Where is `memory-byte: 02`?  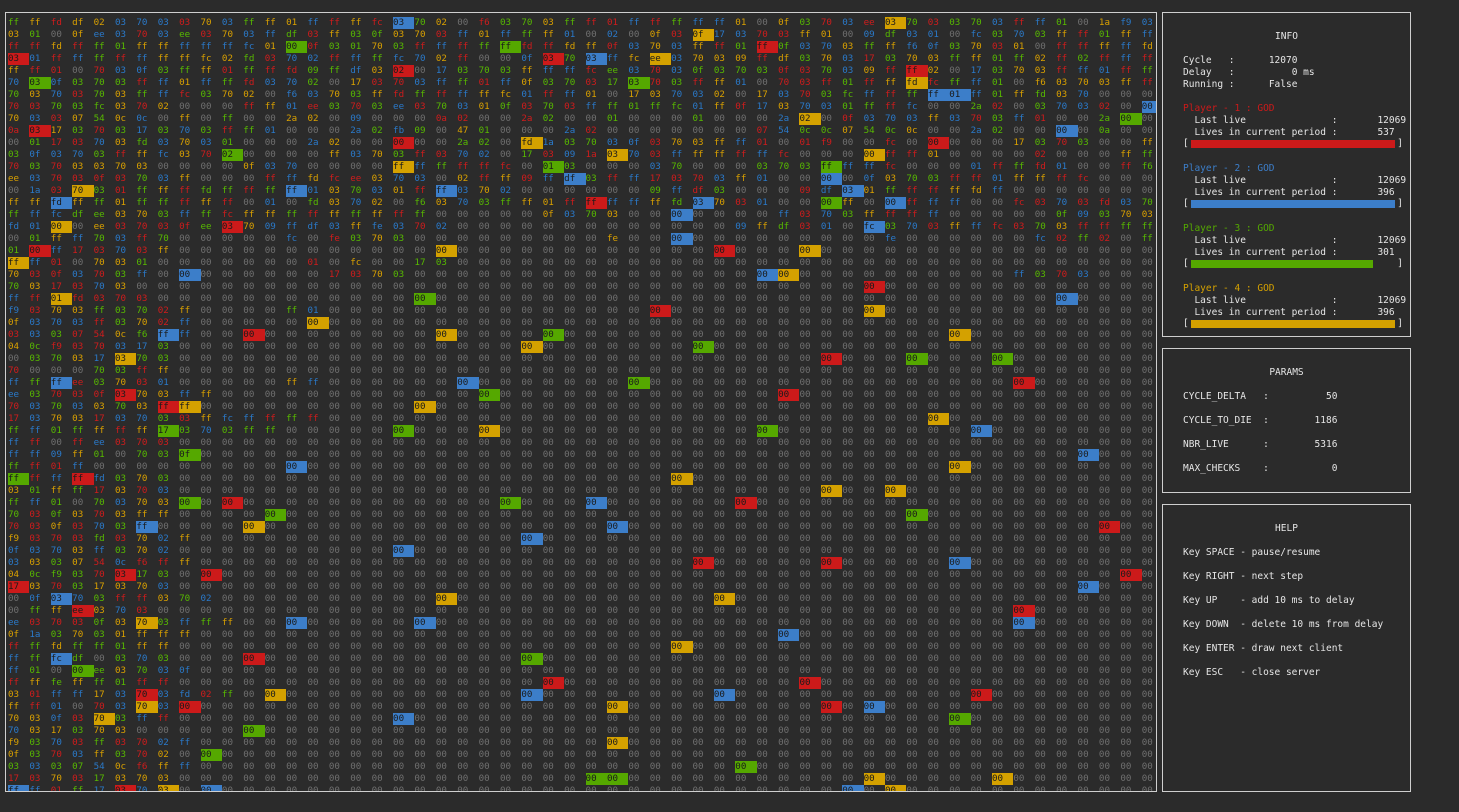
memory-byte: 02 is located at coordinates (591, 130).